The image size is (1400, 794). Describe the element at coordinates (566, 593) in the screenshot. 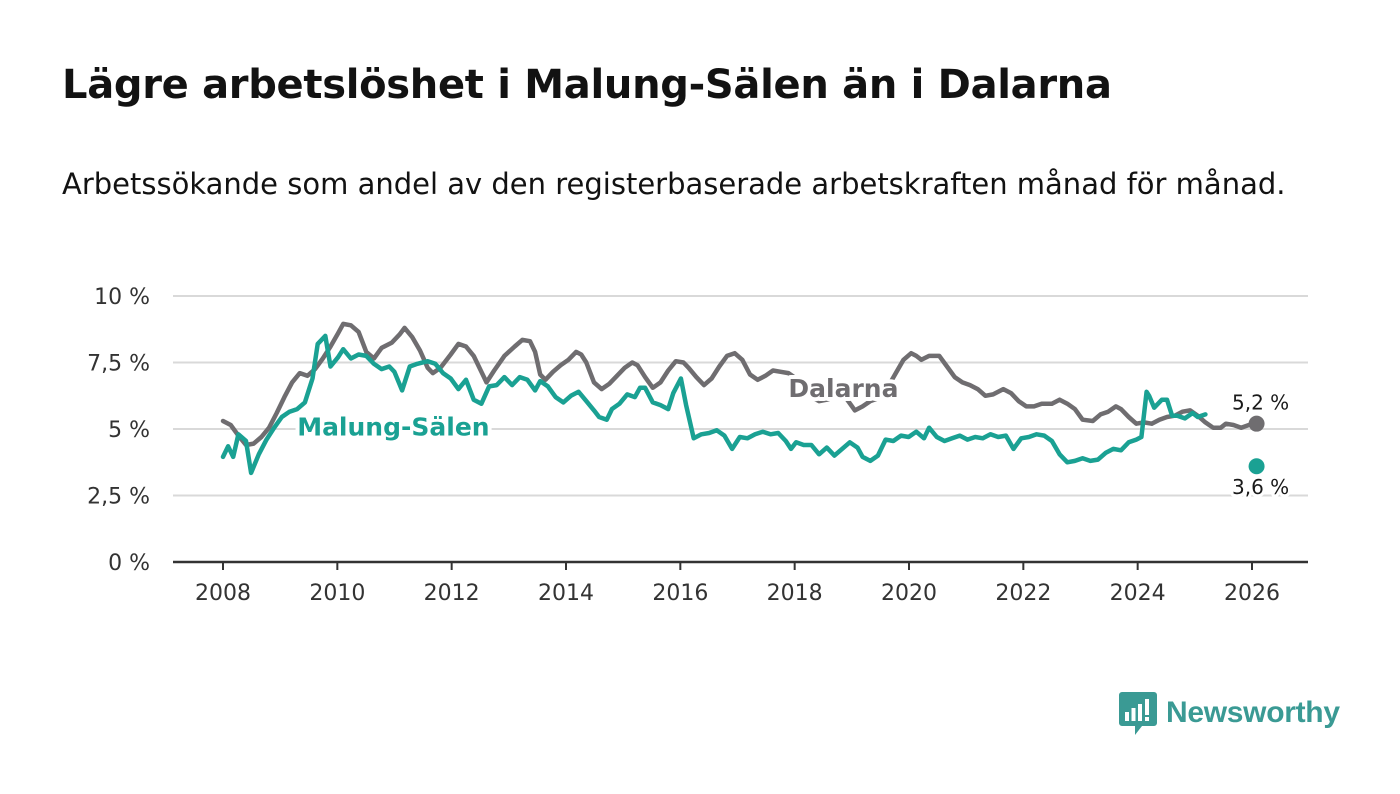

I see `x-tick-label: 2014` at that location.